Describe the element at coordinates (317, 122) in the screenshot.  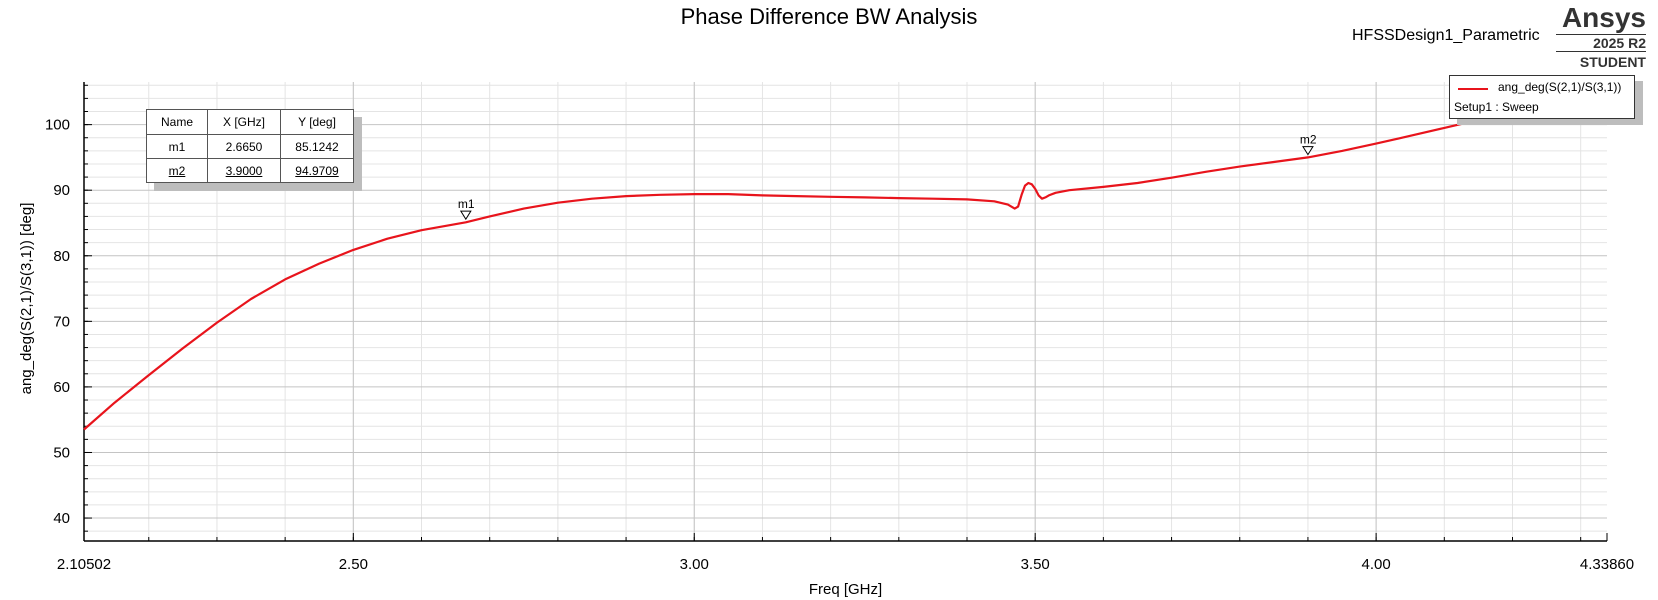
I see `marker-table-header-y: Y [deg]` at that location.